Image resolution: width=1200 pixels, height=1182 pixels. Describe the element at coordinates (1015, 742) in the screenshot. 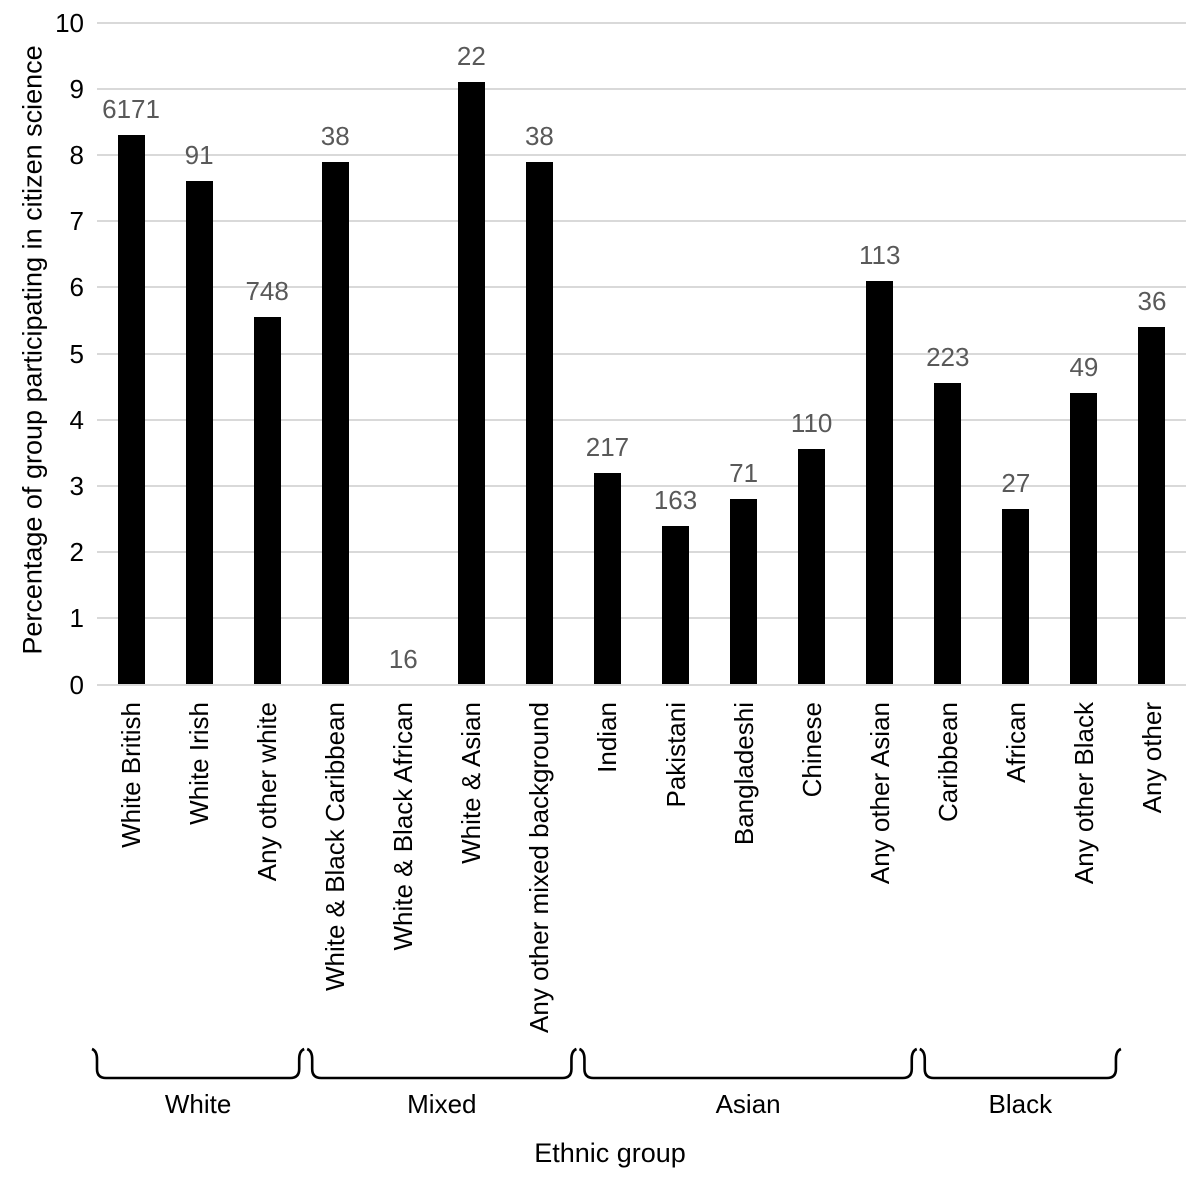

I see `x-category-label: African` at that location.